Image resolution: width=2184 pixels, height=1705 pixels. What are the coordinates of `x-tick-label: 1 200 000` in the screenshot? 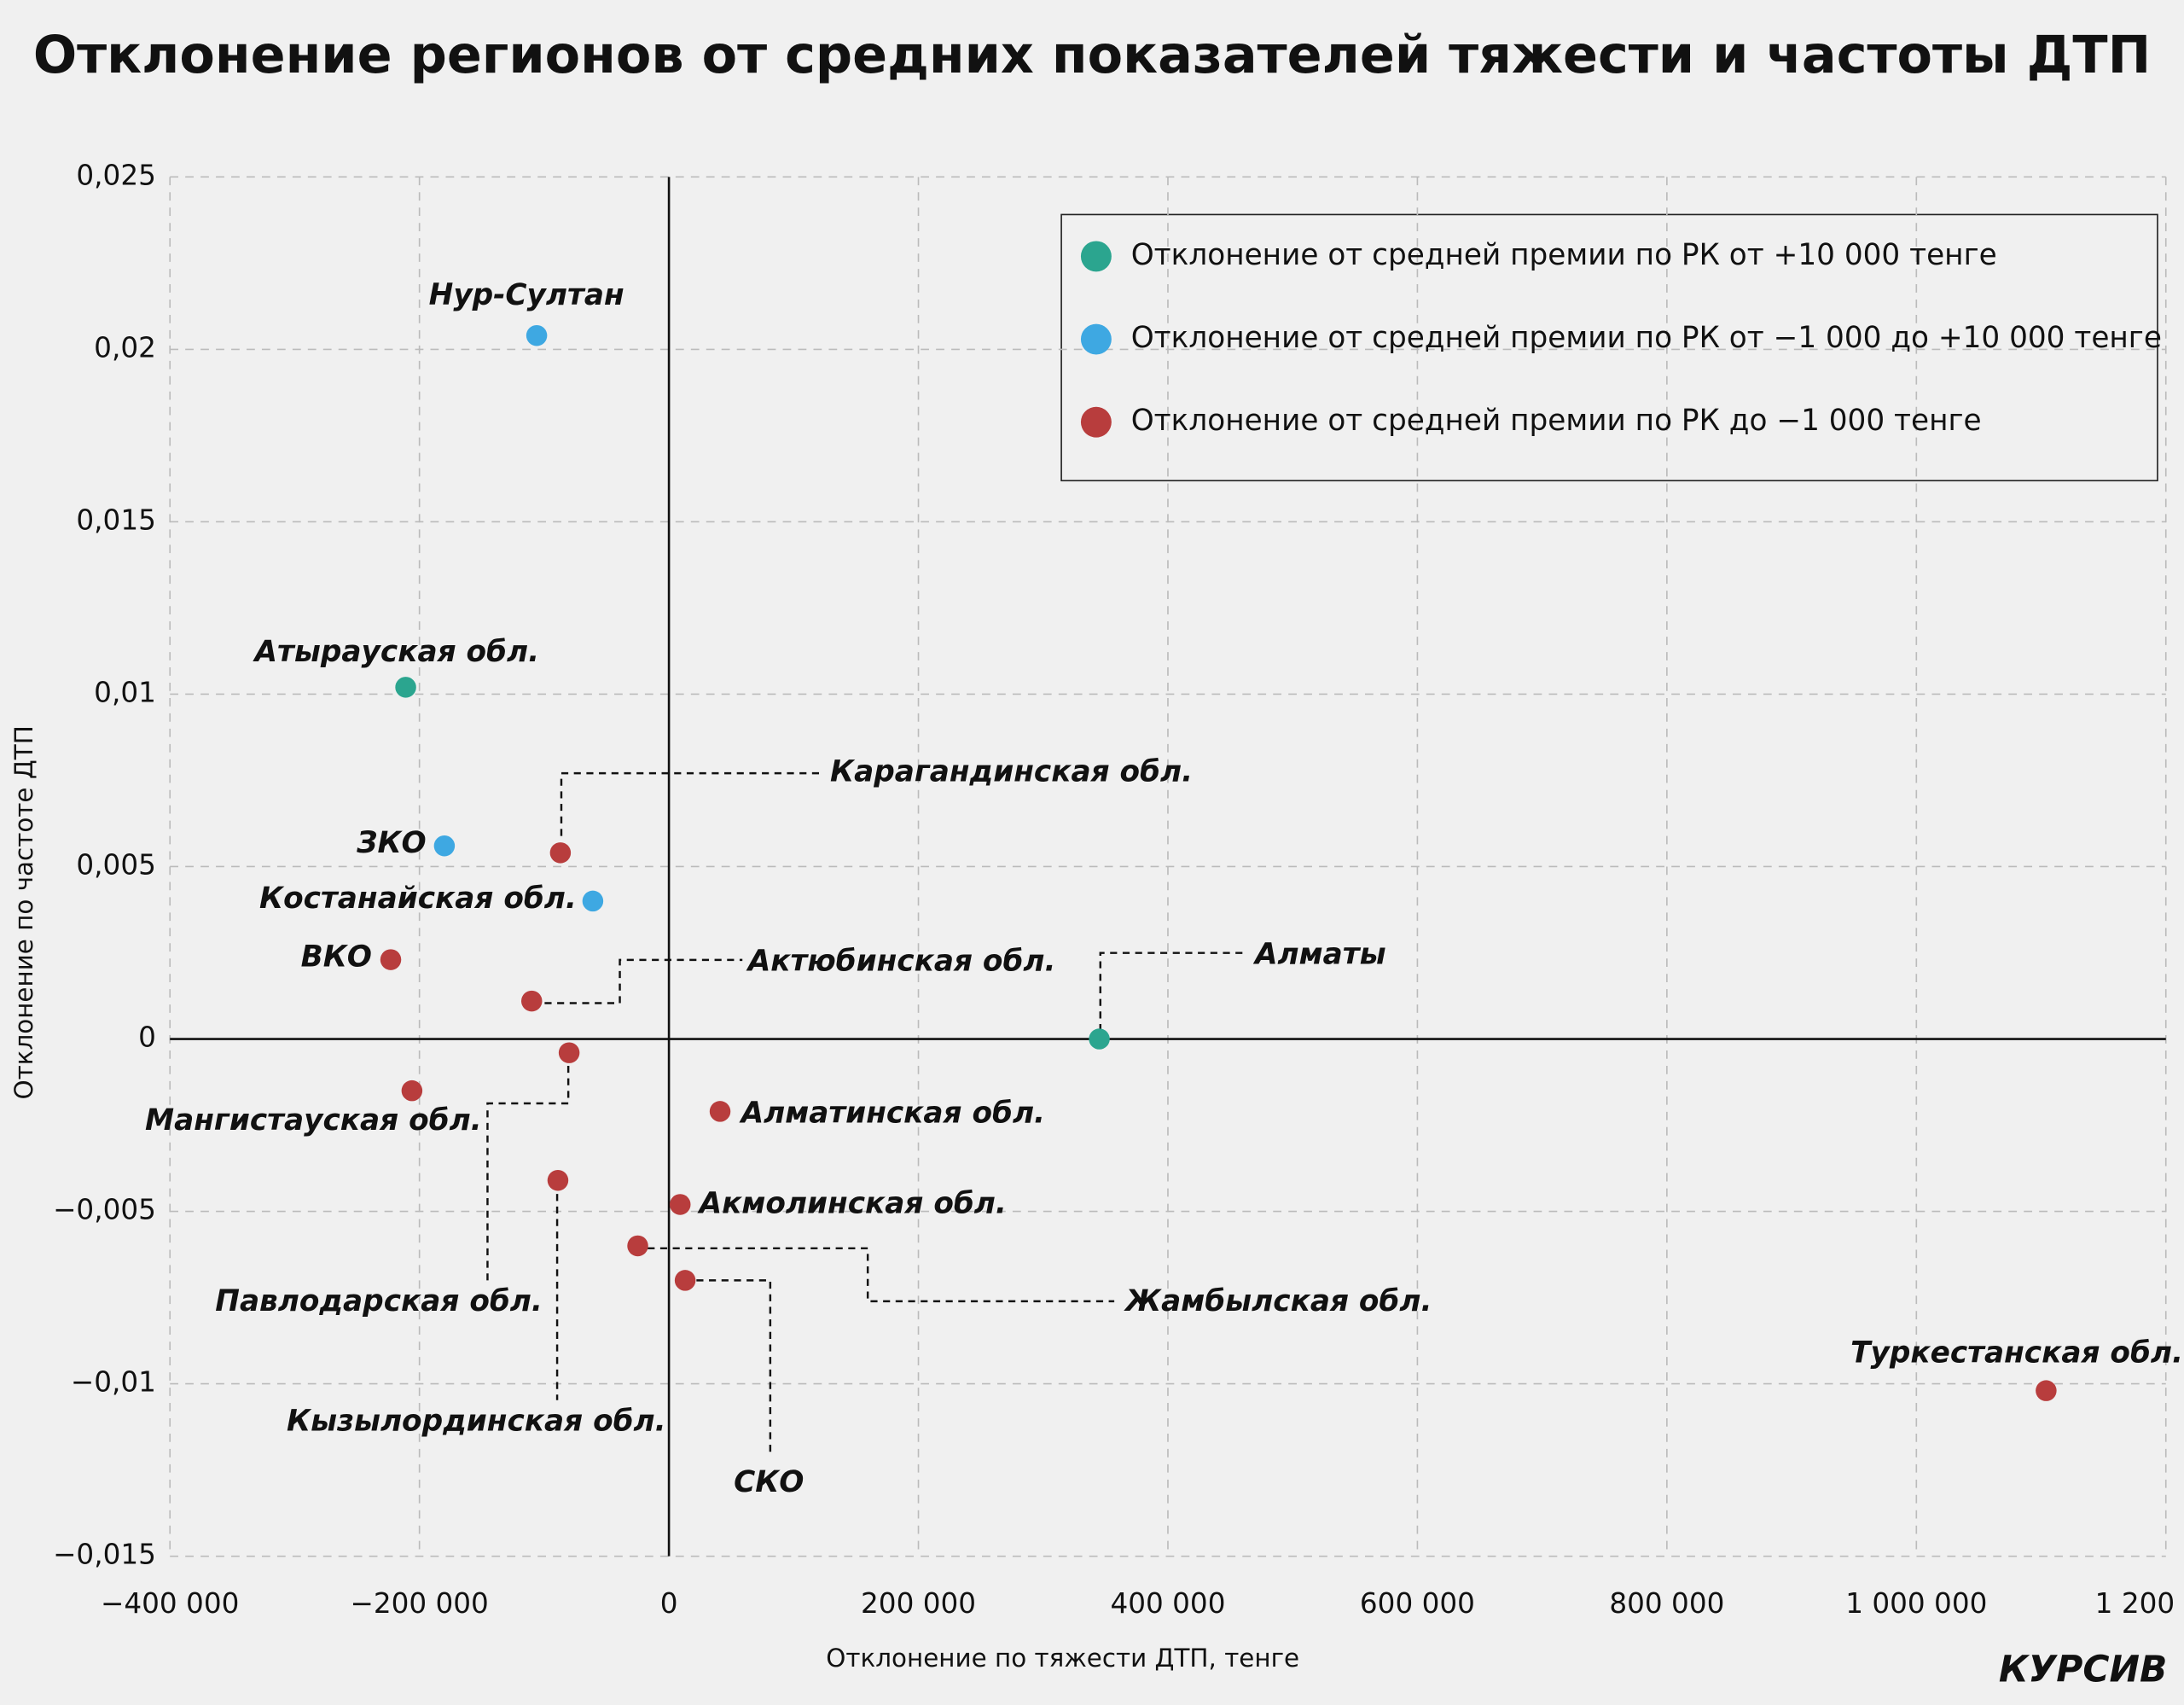 It's located at (2139, 1603).